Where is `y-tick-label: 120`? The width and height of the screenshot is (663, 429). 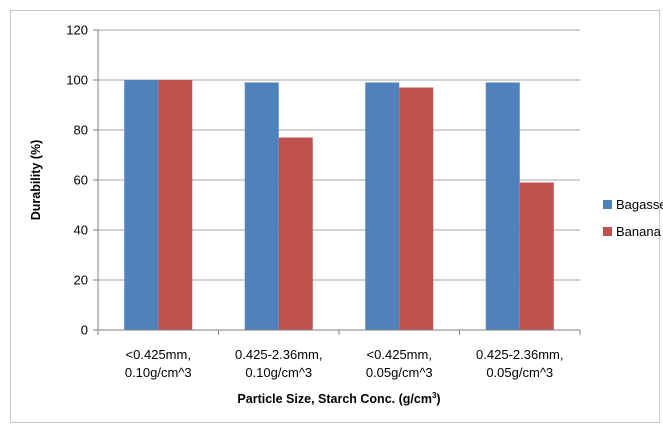 y-tick-label: 120 is located at coordinates (77, 30).